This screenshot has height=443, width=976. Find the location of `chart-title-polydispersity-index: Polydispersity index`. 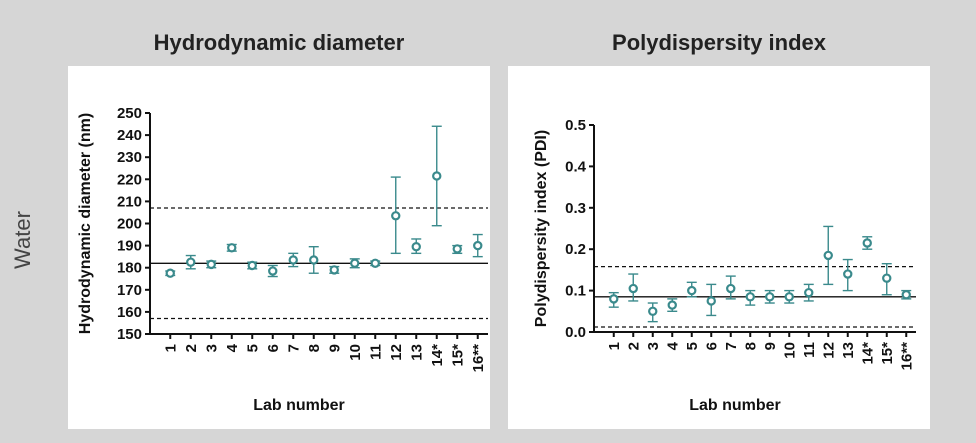

chart-title-polydispersity-index: Polydispersity index is located at coordinates (719, 42).